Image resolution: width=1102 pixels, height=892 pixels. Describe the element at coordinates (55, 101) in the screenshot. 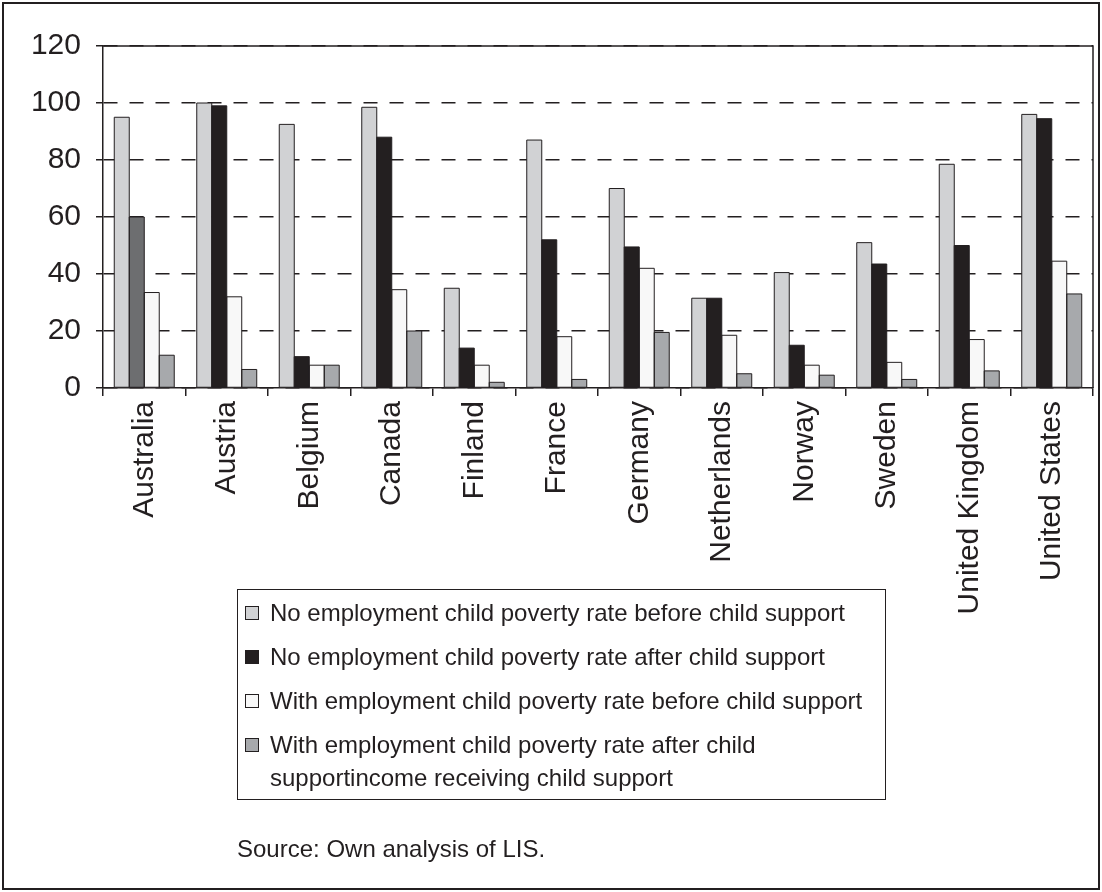

I see `y-tick-label: 100` at that location.